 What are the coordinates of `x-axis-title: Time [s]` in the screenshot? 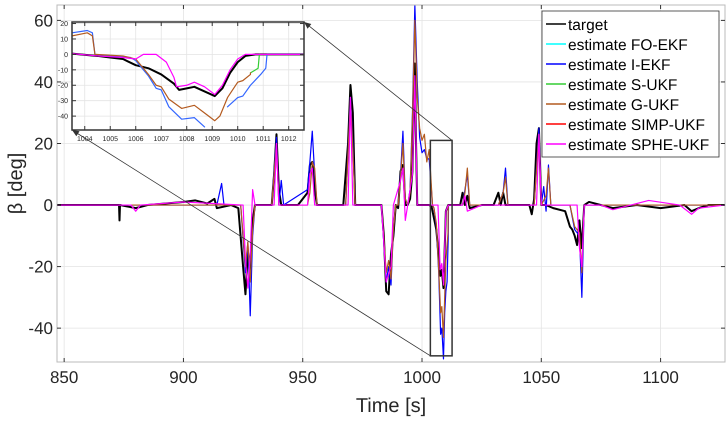 It's located at (391, 406).